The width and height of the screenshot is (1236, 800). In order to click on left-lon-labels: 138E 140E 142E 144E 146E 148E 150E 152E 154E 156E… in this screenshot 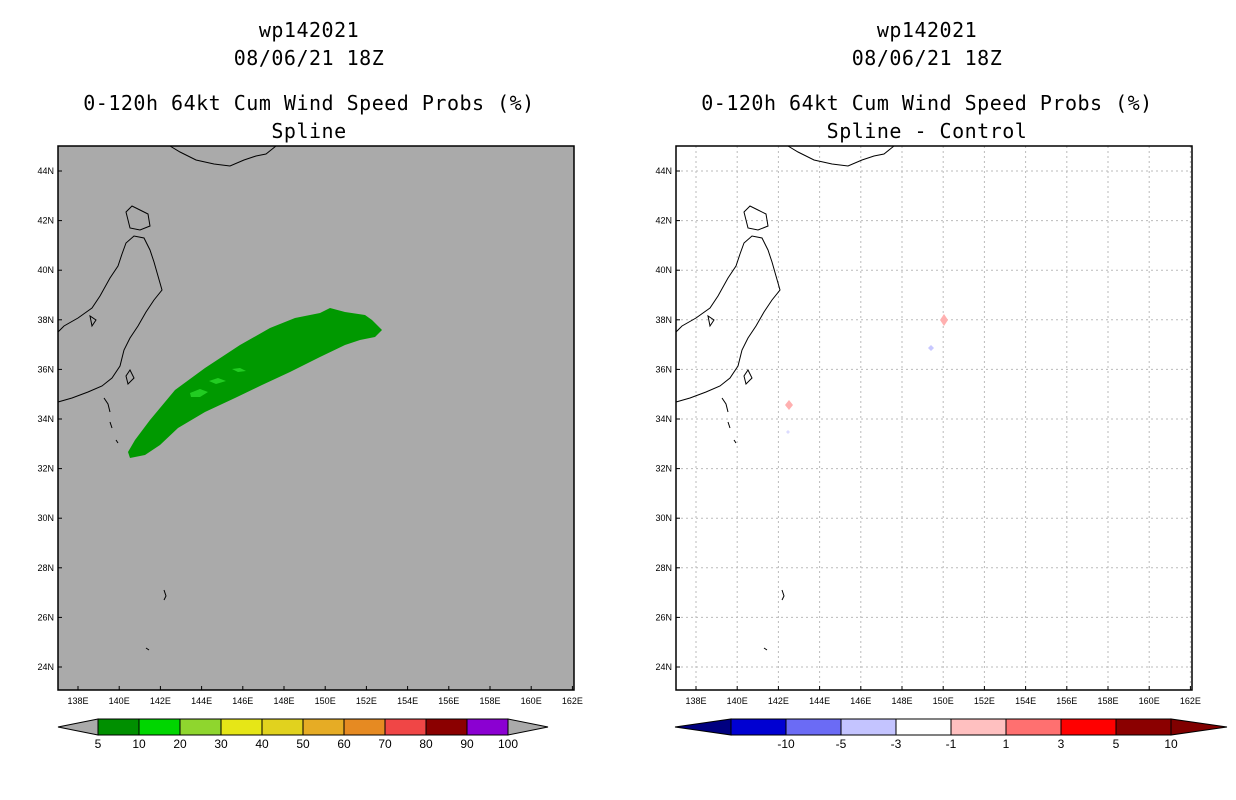, I will do `click(325, 696)`.